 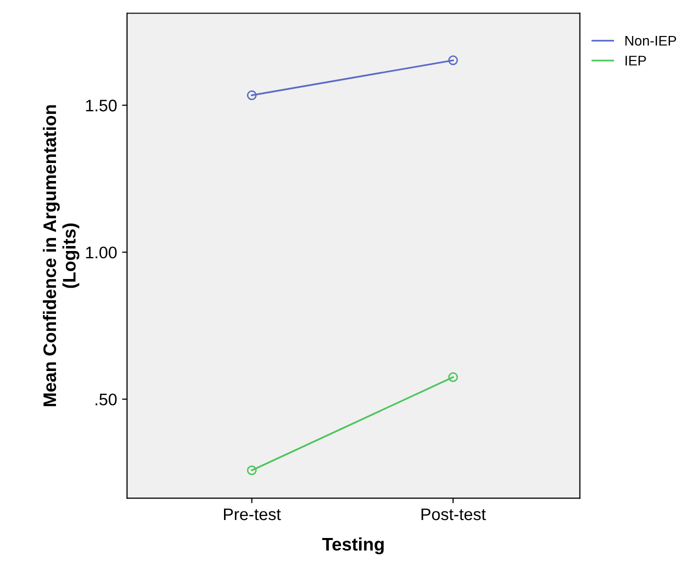 I want to click on y-tick-label: .50, so click(x=106, y=400).